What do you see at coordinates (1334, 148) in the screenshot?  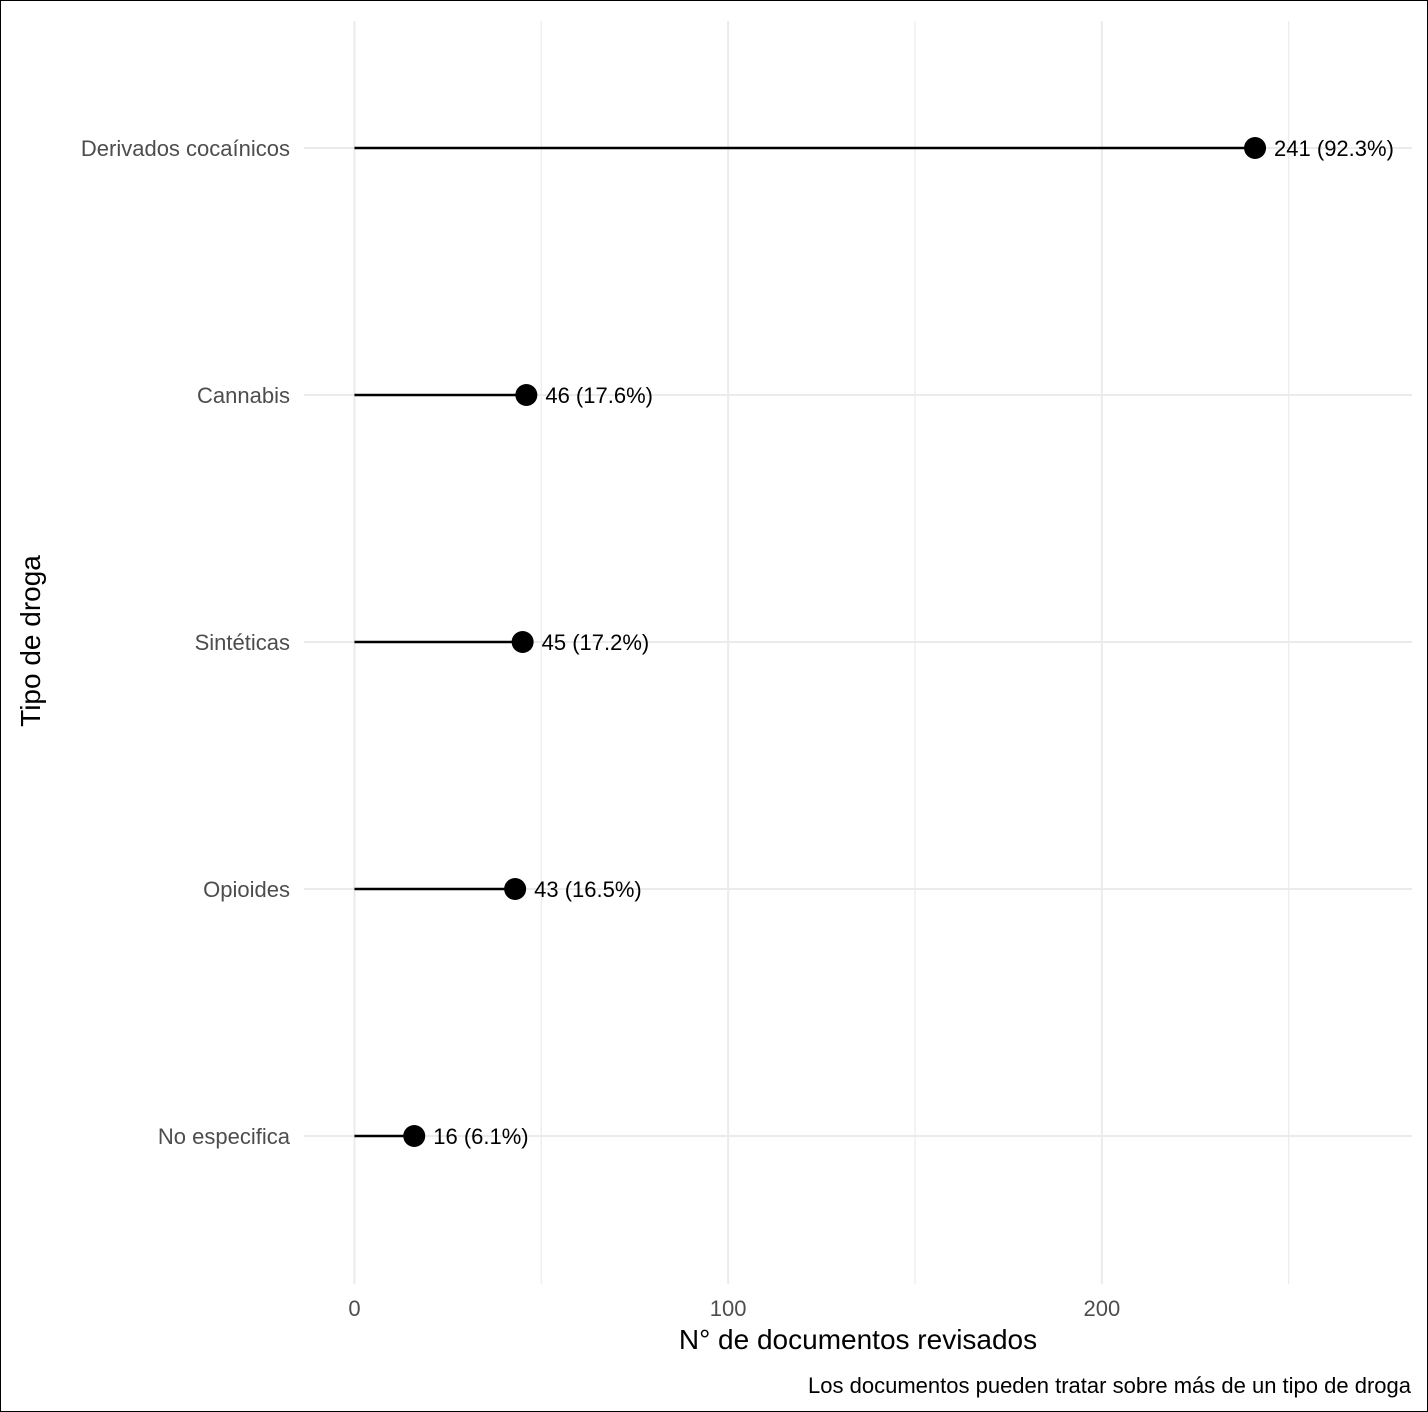 I see `data-label: 241 (92.3%)` at bounding box center [1334, 148].